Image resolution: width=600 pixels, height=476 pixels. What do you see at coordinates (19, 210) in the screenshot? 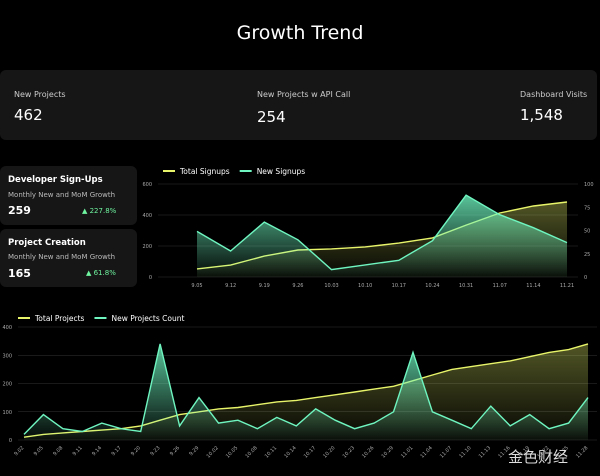
I see `card-value: 259` at bounding box center [19, 210].